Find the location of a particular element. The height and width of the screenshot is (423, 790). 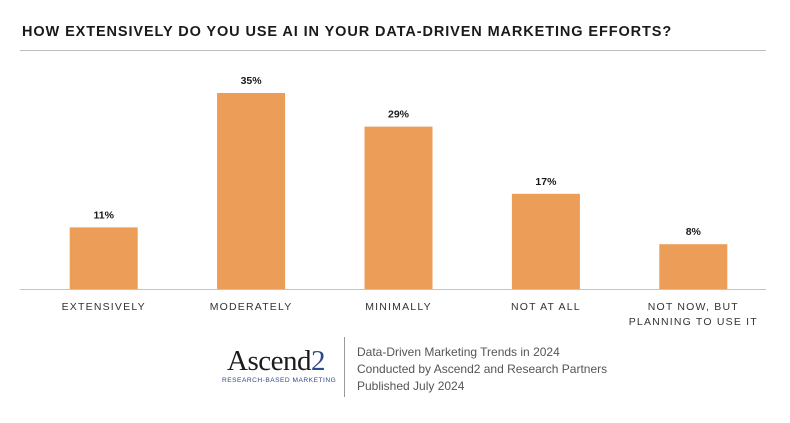

ascend2-logo: Ascend2 RESEARCH-BASED MARKETING is located at coordinates (279, 365).